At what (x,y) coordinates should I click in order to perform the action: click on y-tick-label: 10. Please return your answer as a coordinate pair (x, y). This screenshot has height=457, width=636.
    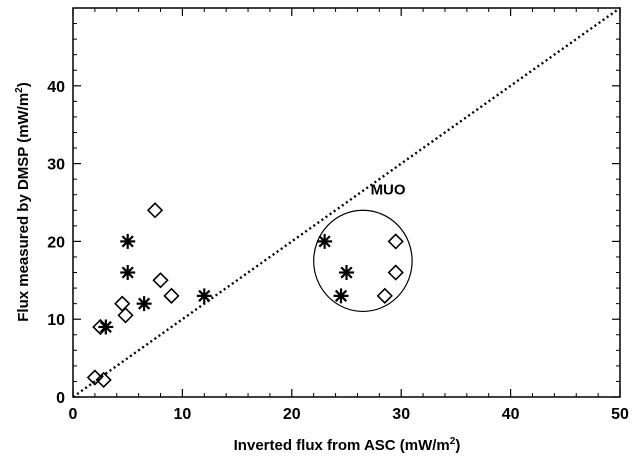
    Looking at the image, I should click on (56, 320).